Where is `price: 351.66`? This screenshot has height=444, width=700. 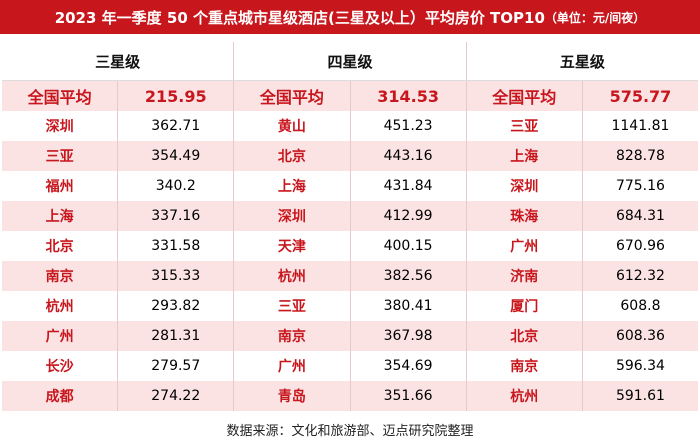
price: 351.66 is located at coordinates (409, 396).